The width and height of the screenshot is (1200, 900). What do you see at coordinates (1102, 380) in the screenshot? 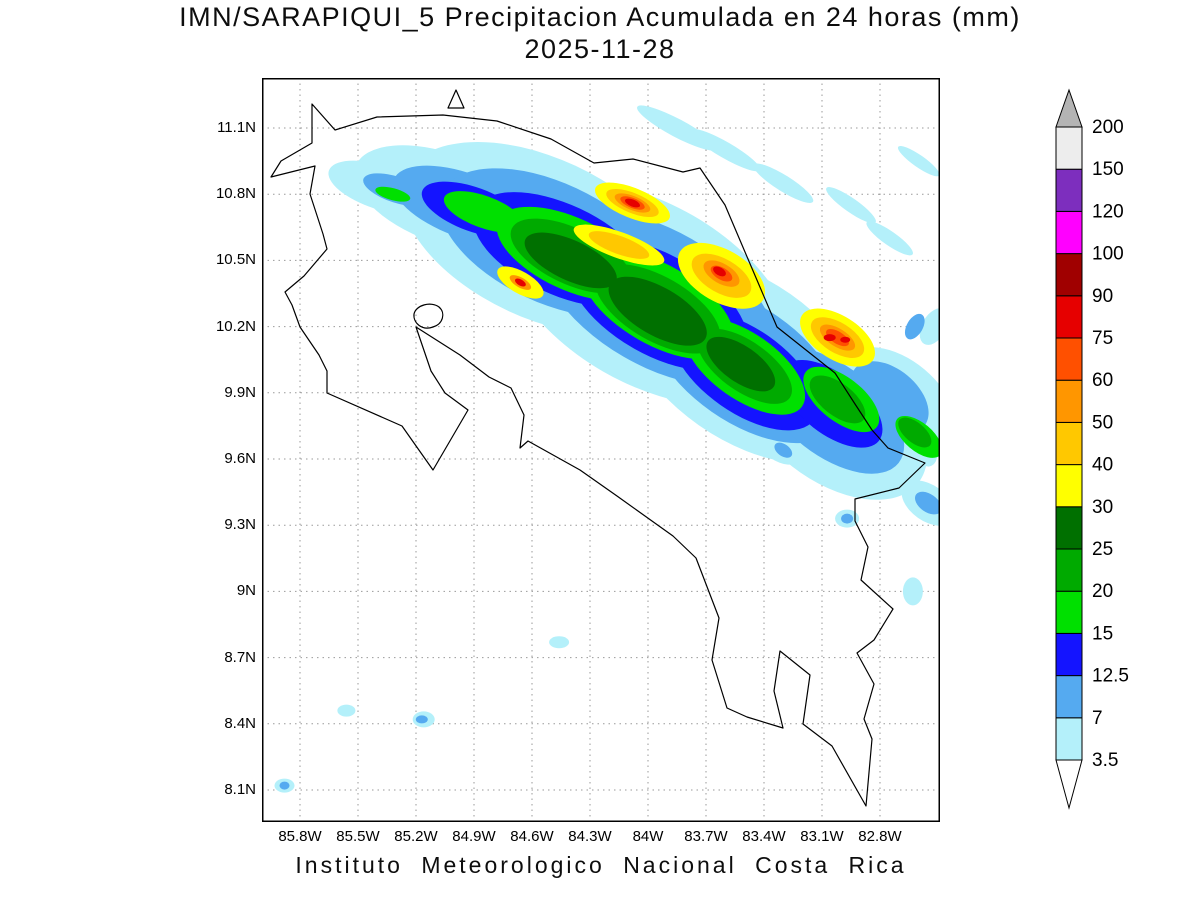
I see `colorbar-tick-label: 60` at bounding box center [1102, 380].